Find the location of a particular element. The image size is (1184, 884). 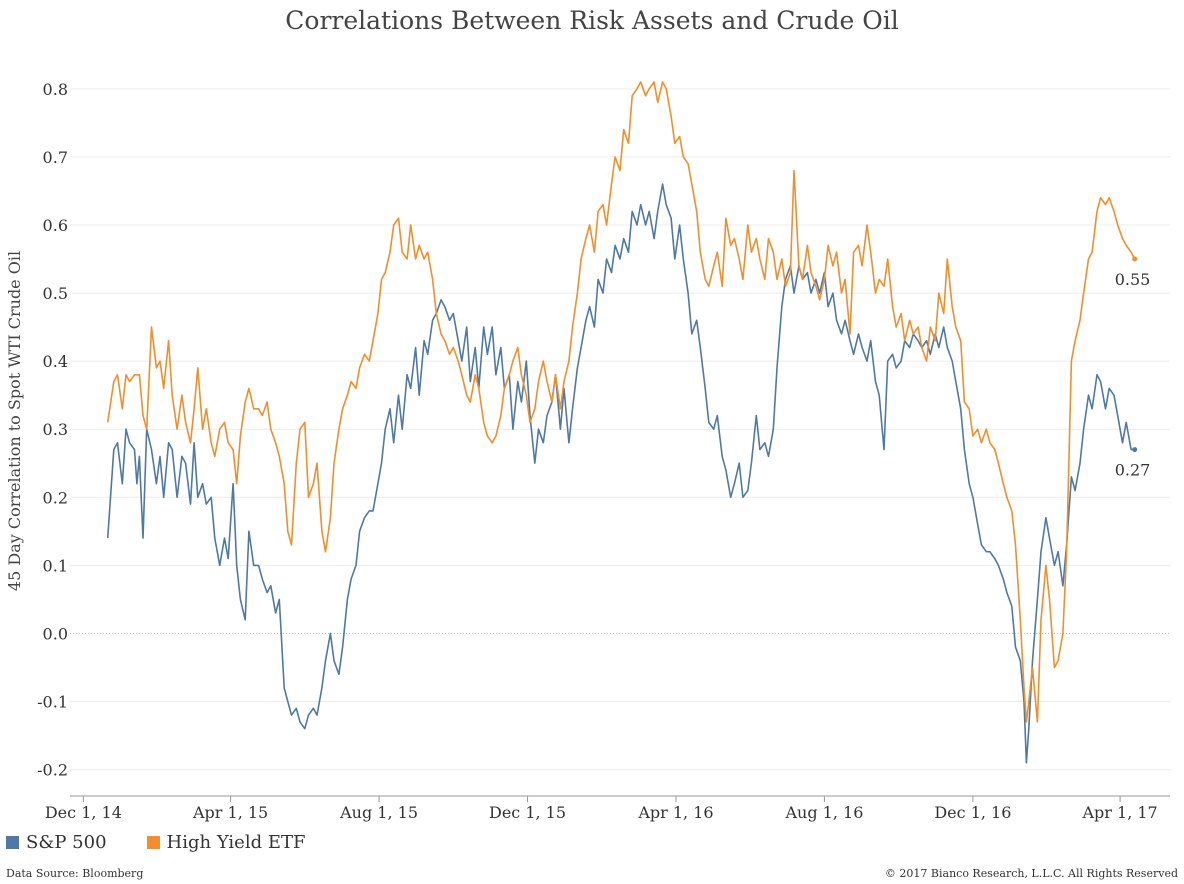

x-tick-label: Aug 1, 16 is located at coordinates (823, 812).